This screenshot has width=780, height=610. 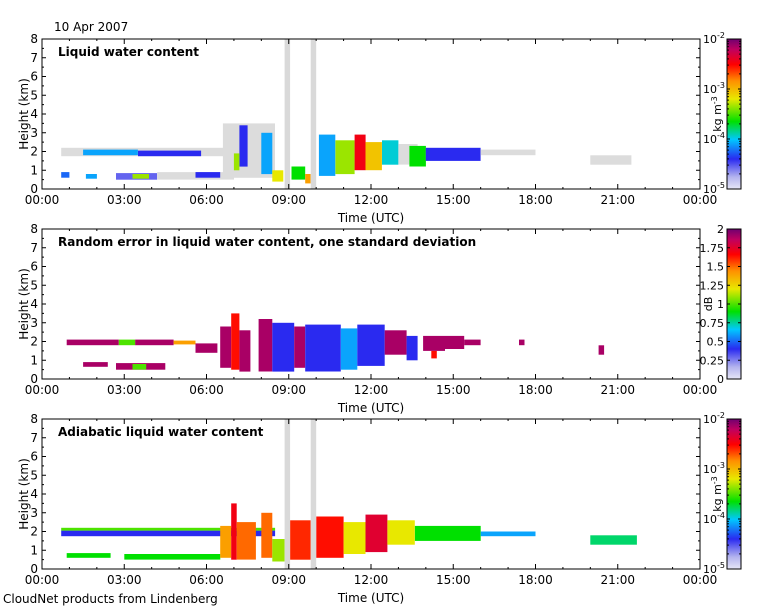 I want to click on colorbar-tick-label: 1.75, so click(x=712, y=248).